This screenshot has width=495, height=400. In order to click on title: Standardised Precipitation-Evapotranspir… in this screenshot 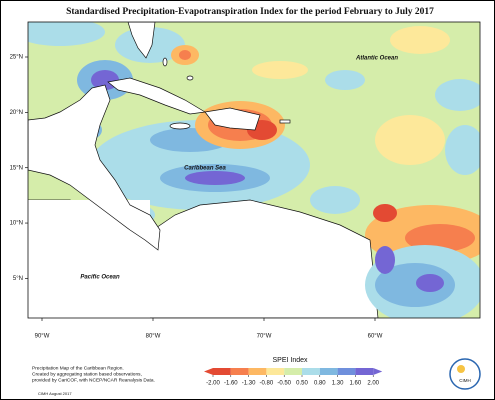, I will do `click(250, 12)`.